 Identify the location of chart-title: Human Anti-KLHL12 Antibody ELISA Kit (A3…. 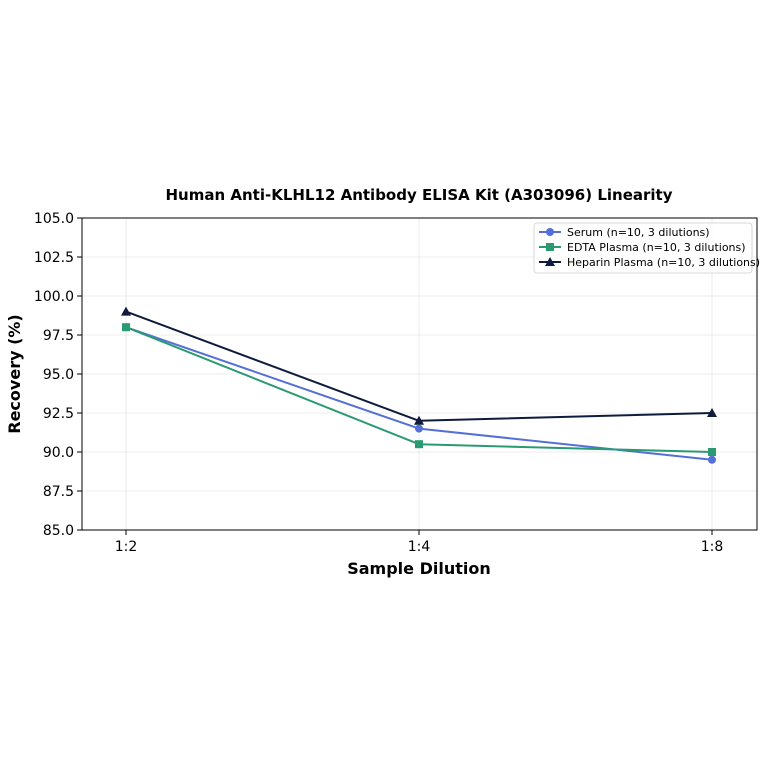
(419, 195).